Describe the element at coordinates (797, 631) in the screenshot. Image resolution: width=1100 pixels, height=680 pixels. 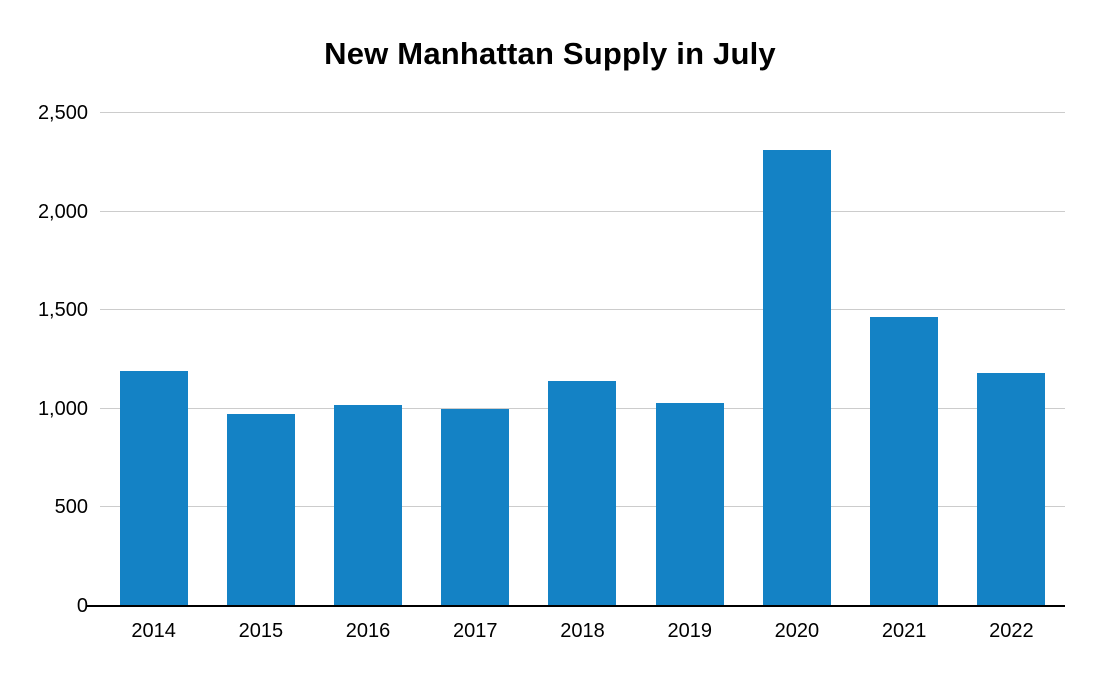
I see `x-tick-label: 2020` at that location.